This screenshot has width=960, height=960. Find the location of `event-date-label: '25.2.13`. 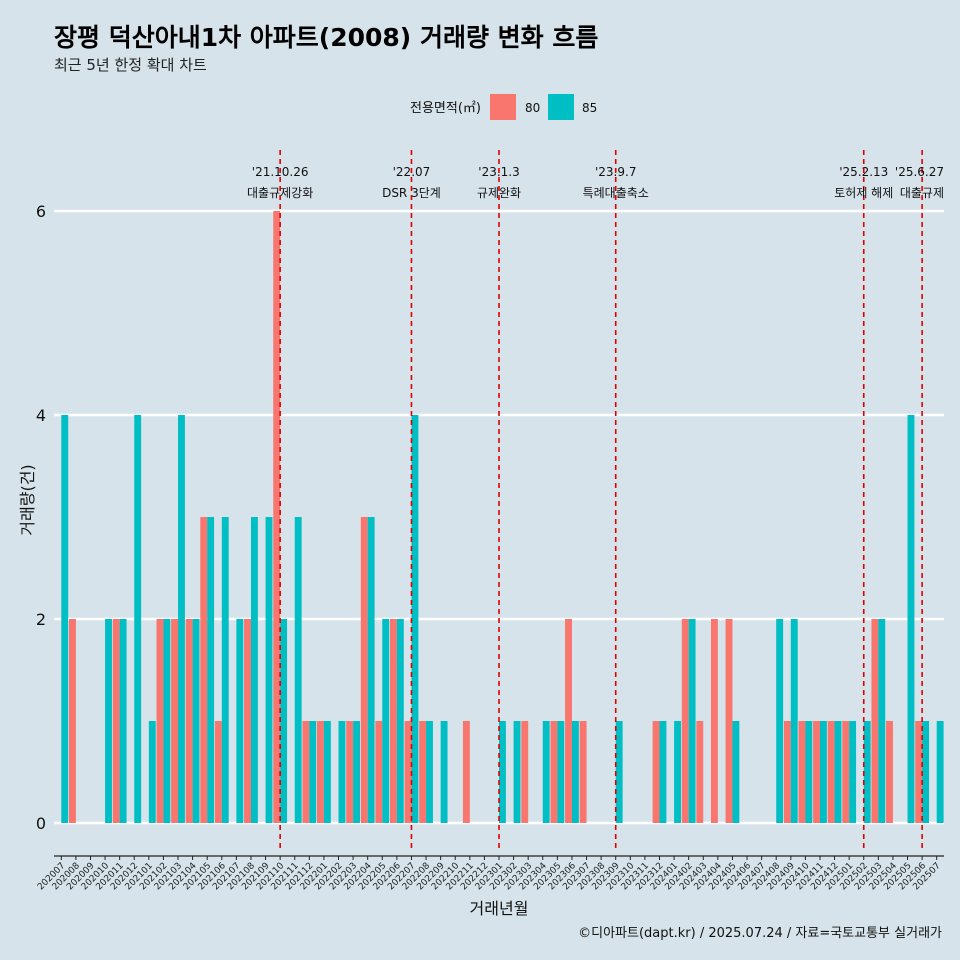

event-date-label: '25.2.13 is located at coordinates (863, 172).